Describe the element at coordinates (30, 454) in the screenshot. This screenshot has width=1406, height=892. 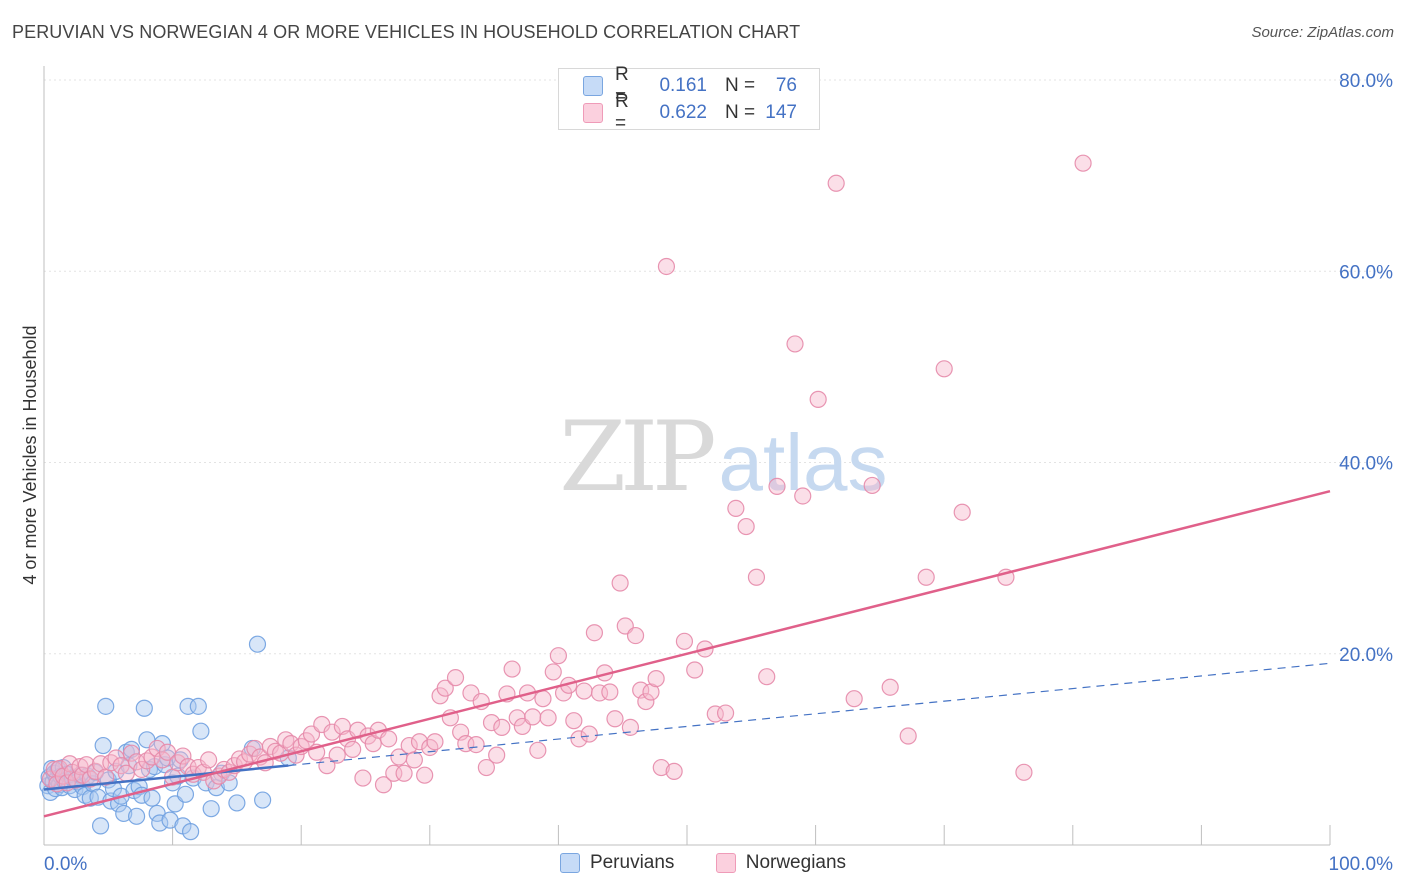
I see `y-axis-label: 4 or more Vehicles in Household` at that location.